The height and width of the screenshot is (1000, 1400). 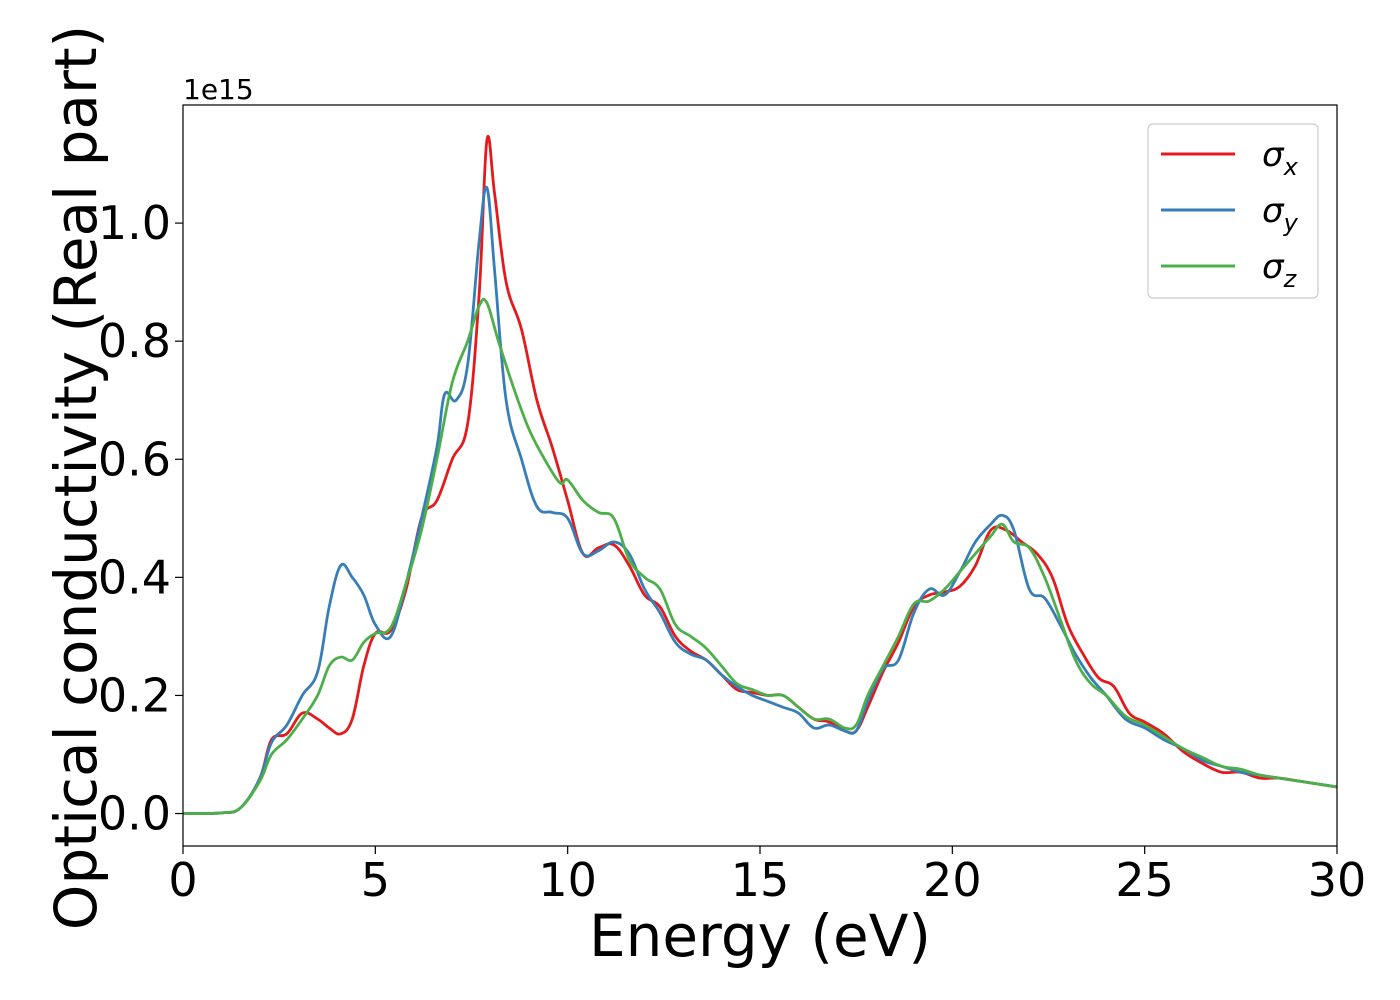 What do you see at coordinates (218, 89) in the screenshot?
I see `y-axis-offset-label: 1e15` at bounding box center [218, 89].